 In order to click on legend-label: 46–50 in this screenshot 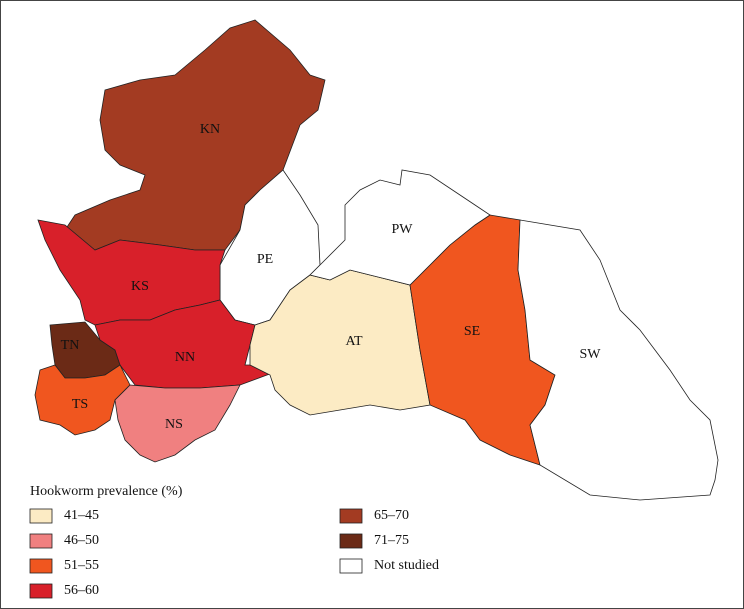, I will do `click(81, 540)`.